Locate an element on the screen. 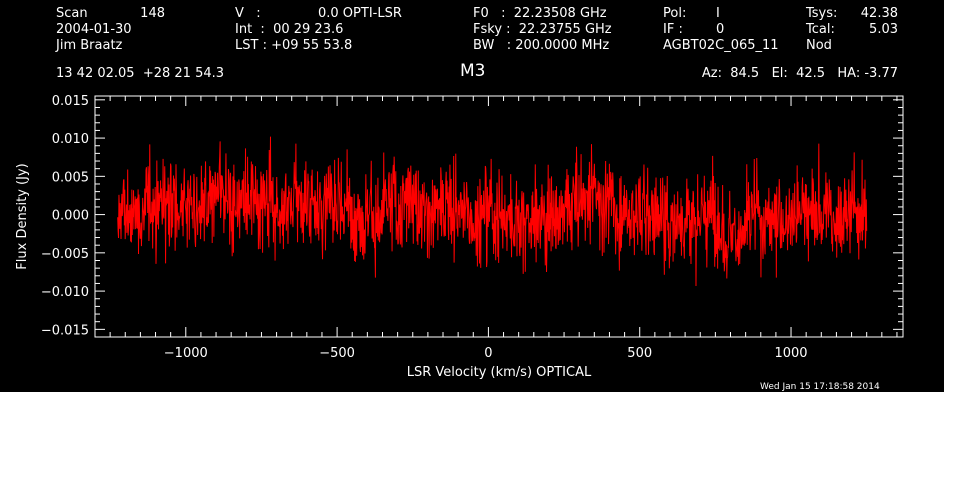 The image size is (962, 490). f0-text: F0 : 22.23508 GHz is located at coordinates (540, 13).